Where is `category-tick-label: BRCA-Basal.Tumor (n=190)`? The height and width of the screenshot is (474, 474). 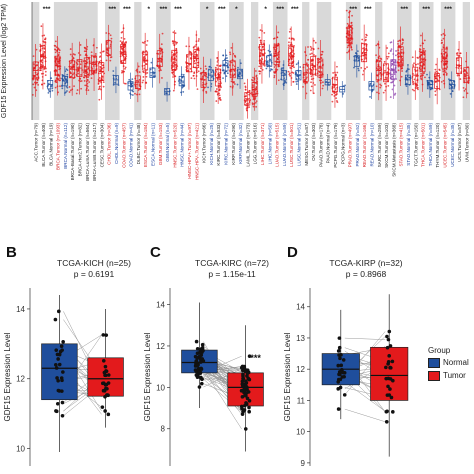
category-tick-label: BRCA-Basal.Tumor (n=190) is located at coordinates (72, 152).